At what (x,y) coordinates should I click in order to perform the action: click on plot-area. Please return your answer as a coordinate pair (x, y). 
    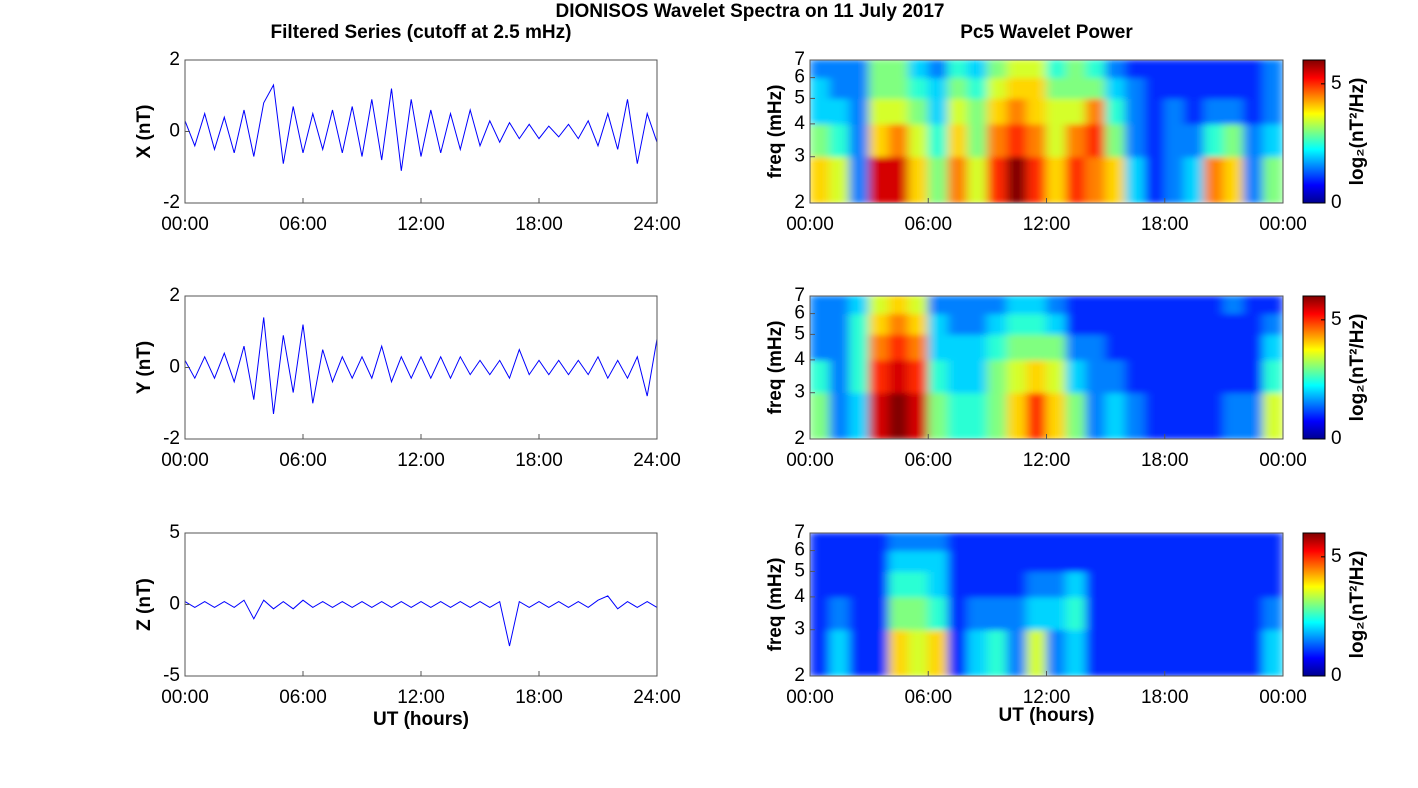
    Looking at the image, I should click on (421, 604).